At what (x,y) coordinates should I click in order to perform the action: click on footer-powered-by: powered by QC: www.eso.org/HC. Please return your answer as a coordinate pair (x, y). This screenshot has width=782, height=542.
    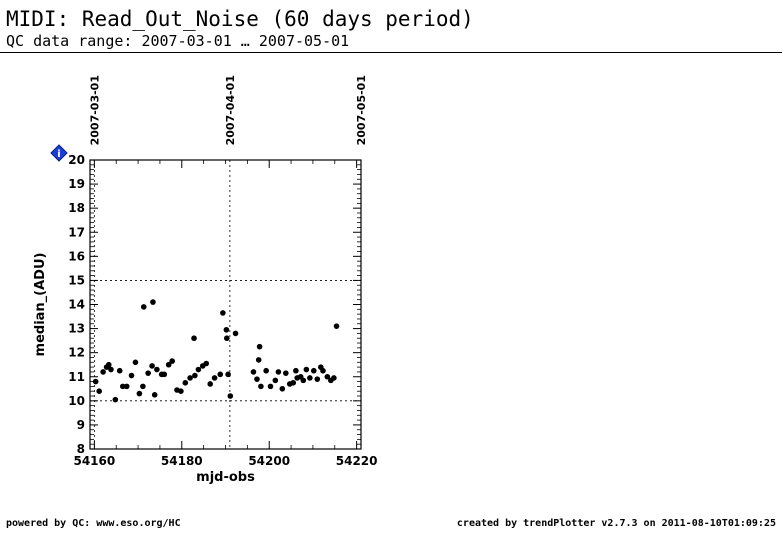
    Looking at the image, I should click on (93, 523).